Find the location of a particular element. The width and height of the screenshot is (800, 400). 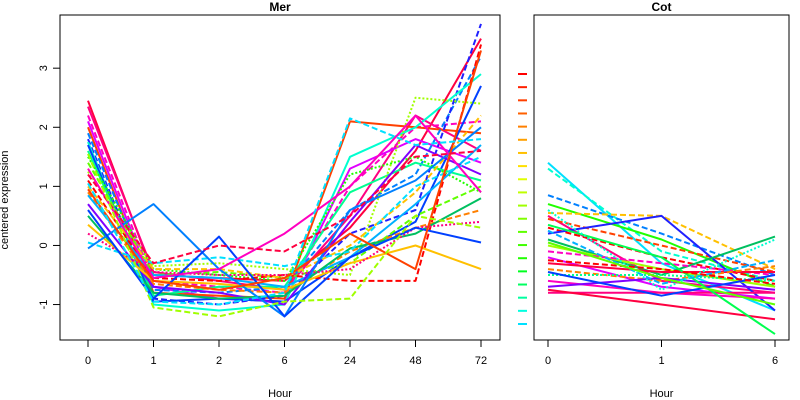

y-tick-label: -1 is located at coordinates (44, 305).